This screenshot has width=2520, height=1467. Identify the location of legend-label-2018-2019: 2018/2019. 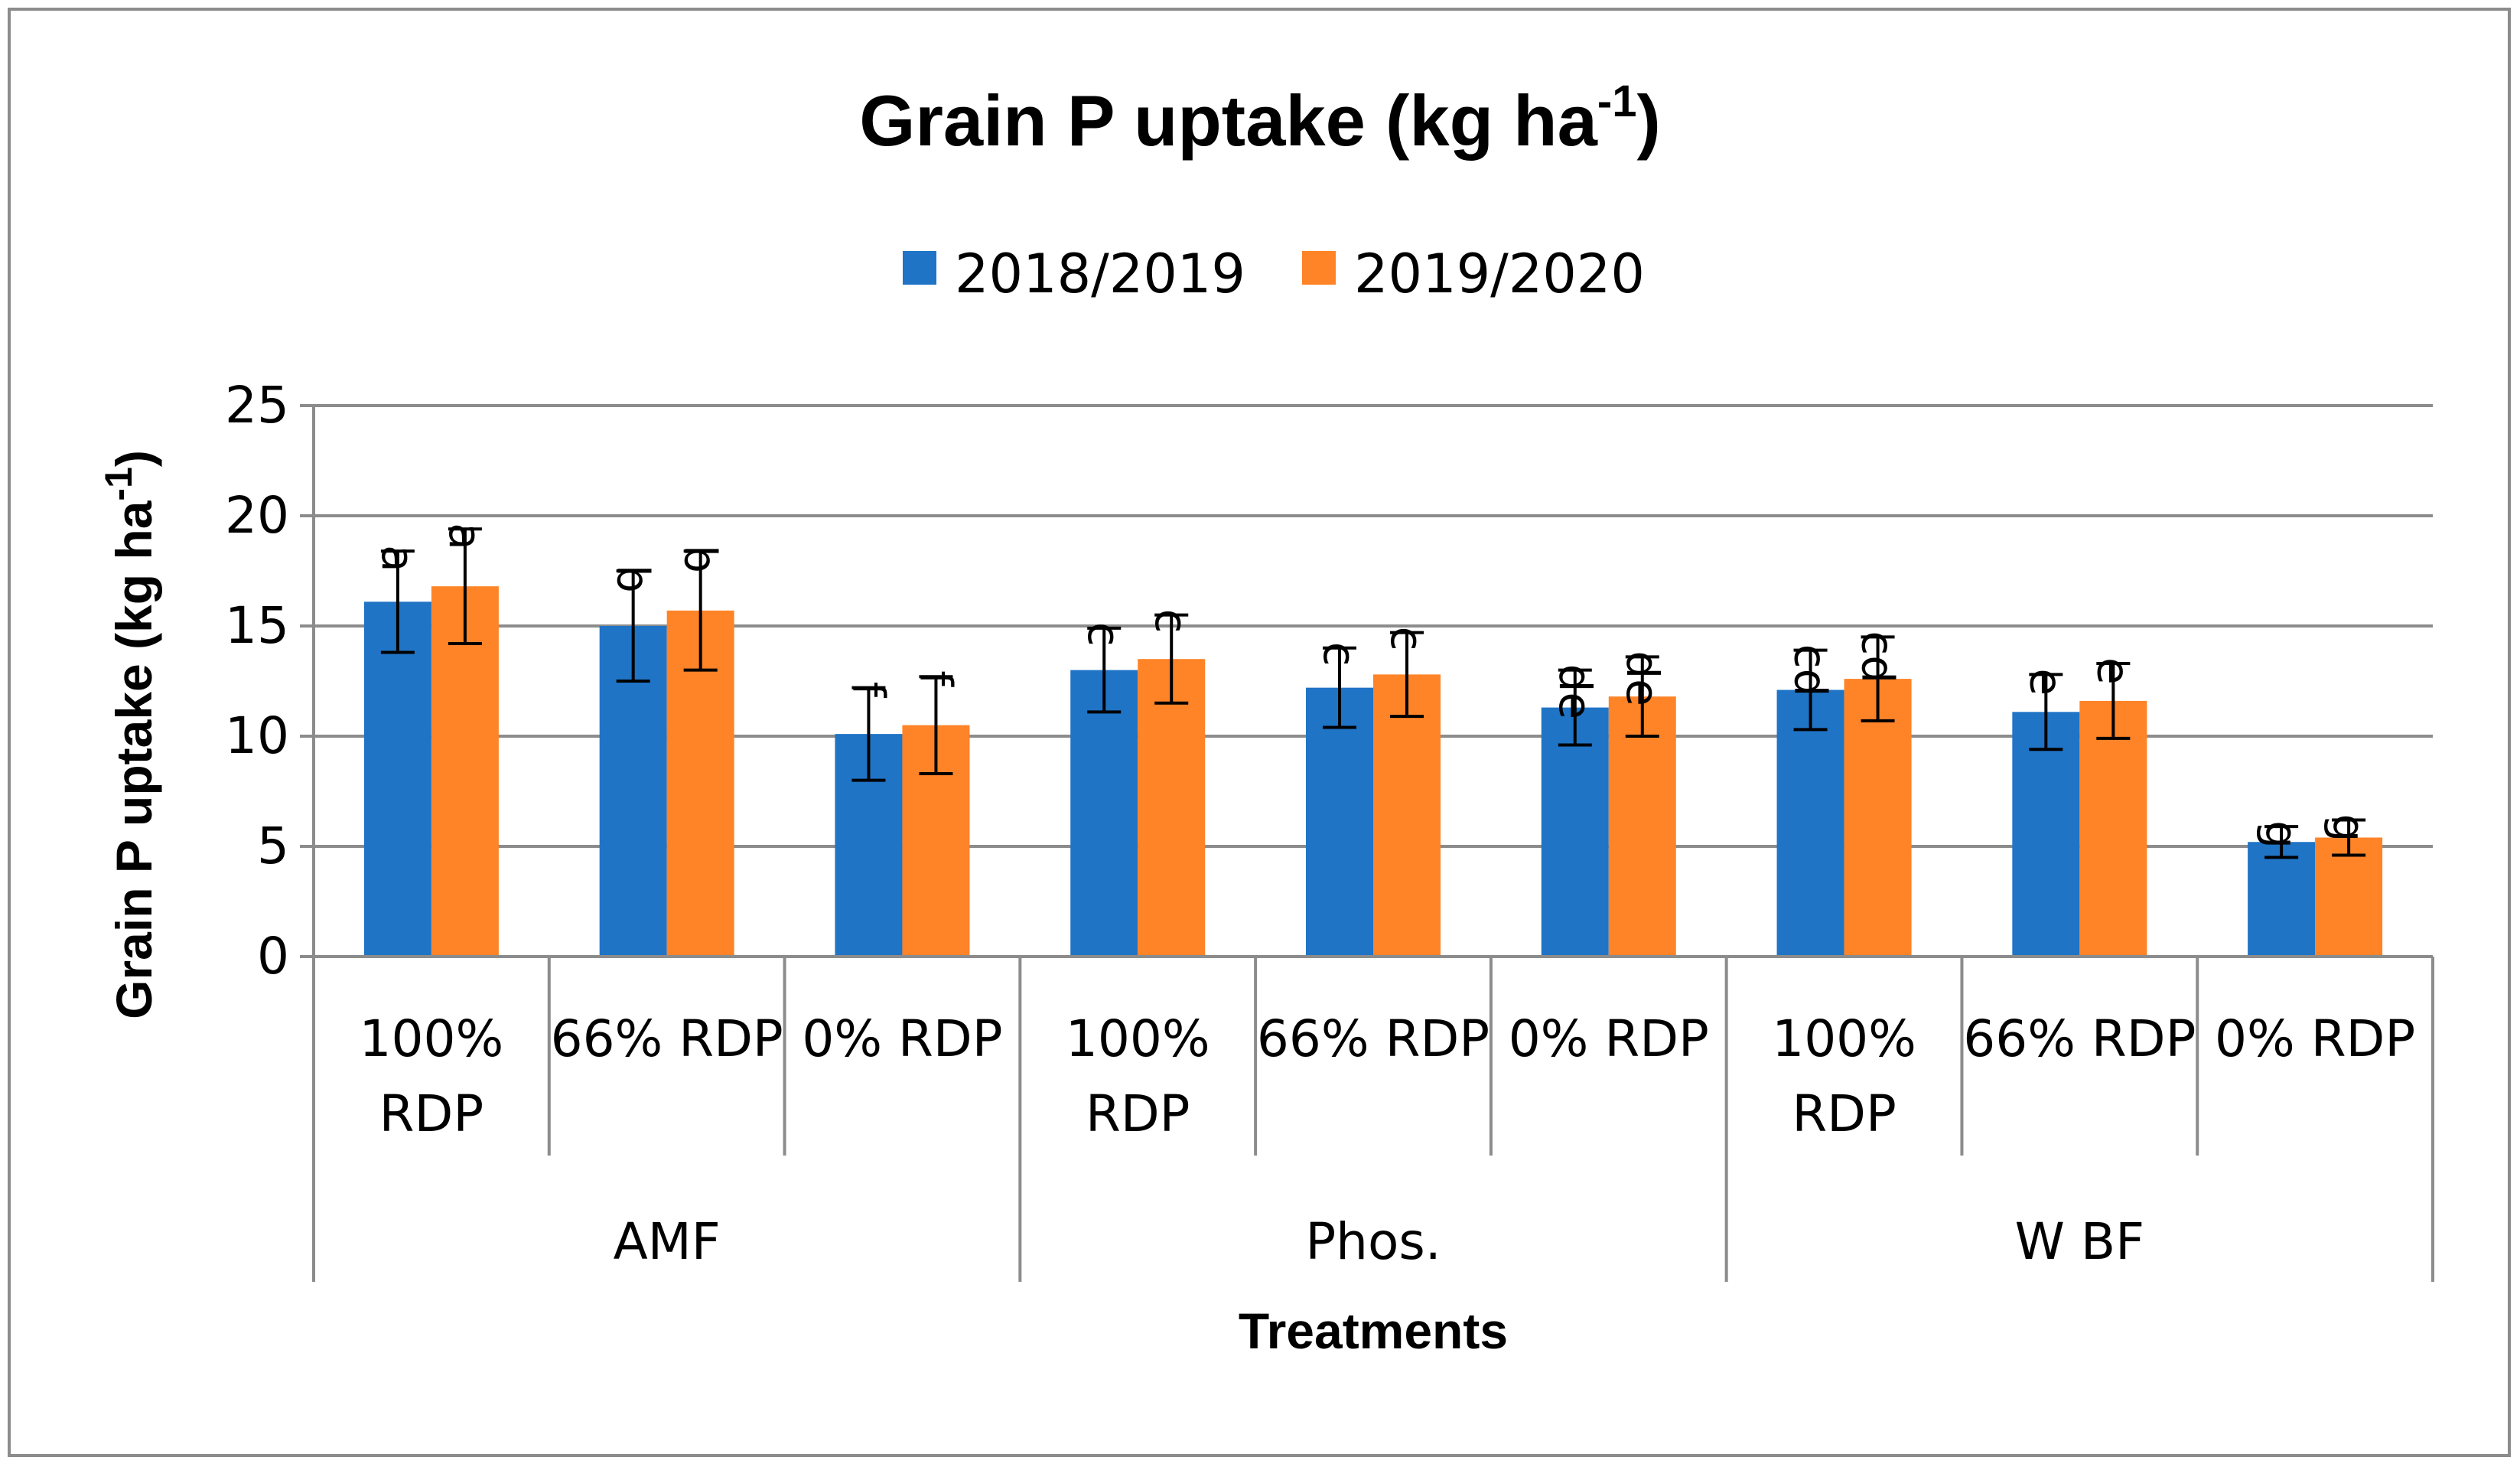
(1100, 274).